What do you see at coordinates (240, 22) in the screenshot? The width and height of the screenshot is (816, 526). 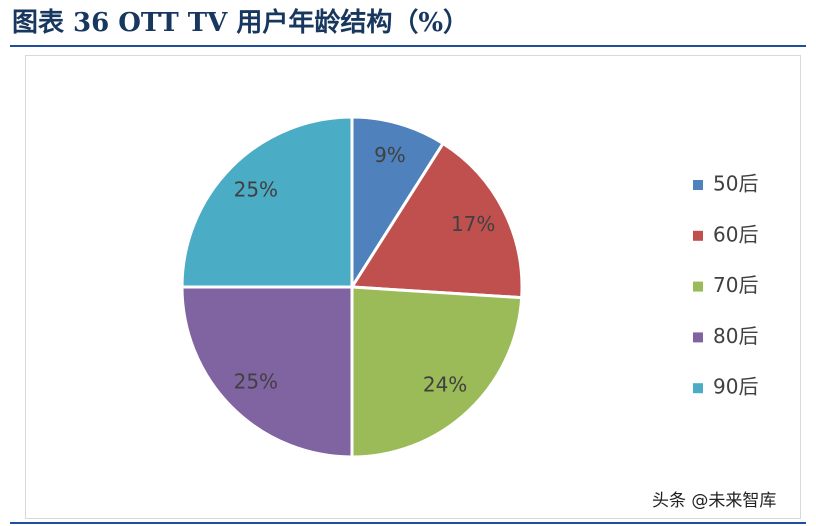 I see `chart-title: 图表 36 OTT TV 用户年龄结构（%）` at bounding box center [240, 22].